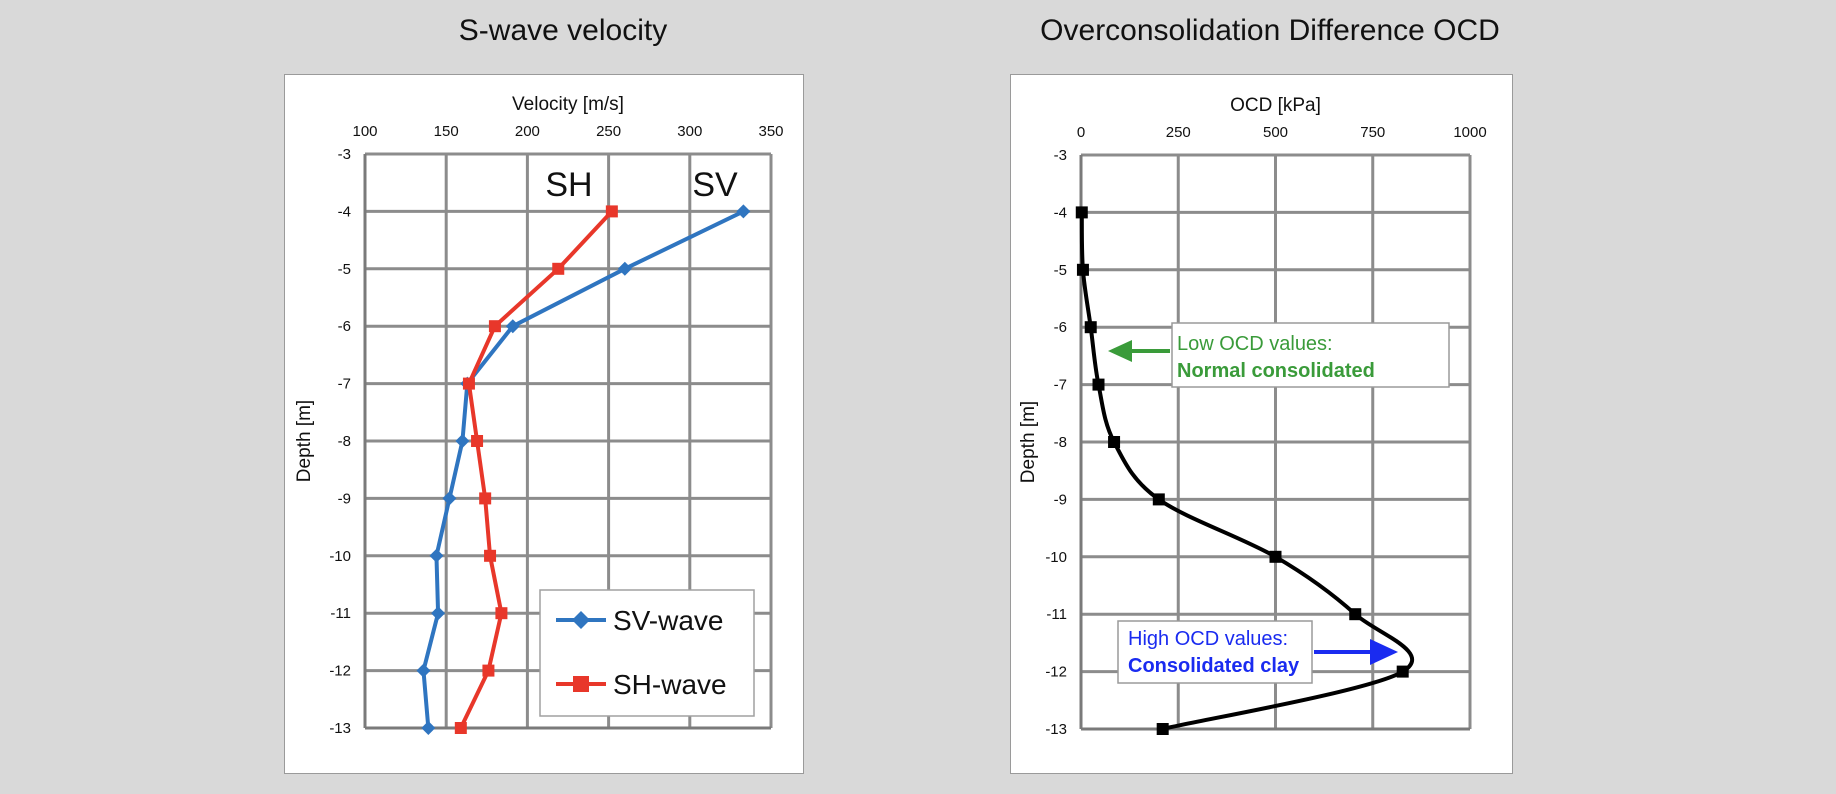  Describe the element at coordinates (1056, 557) in the screenshot. I see `c1-y-tick-label-7: -10` at that location.